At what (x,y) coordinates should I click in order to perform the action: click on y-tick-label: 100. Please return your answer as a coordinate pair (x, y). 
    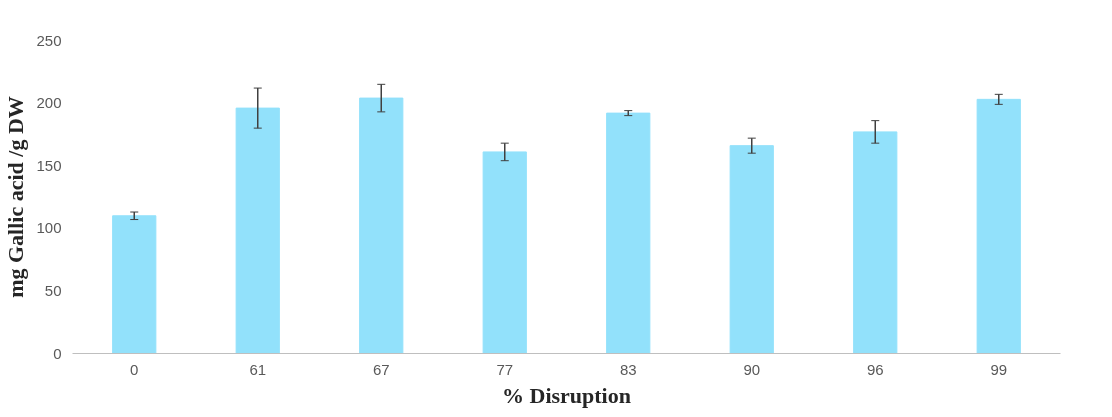
    Looking at the image, I should click on (49, 228).